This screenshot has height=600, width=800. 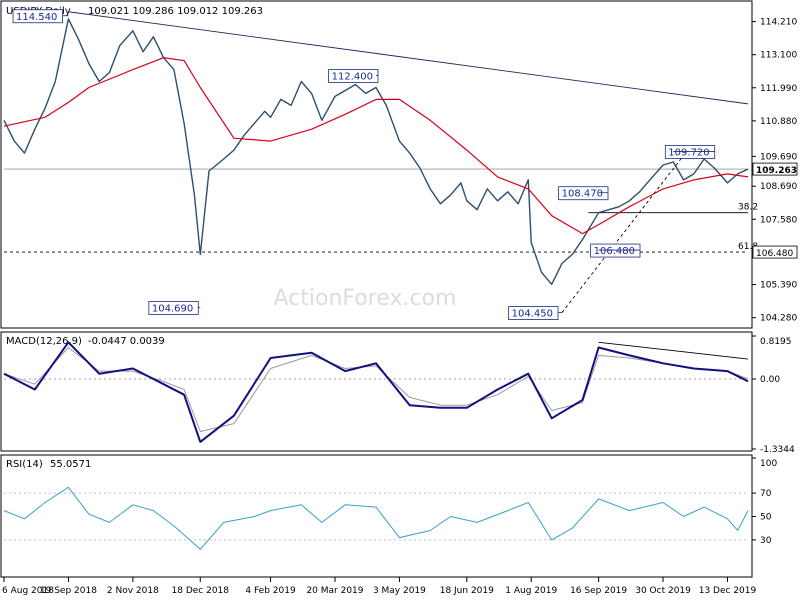 I want to click on annotation-label: 114.540, so click(x=36, y=17).